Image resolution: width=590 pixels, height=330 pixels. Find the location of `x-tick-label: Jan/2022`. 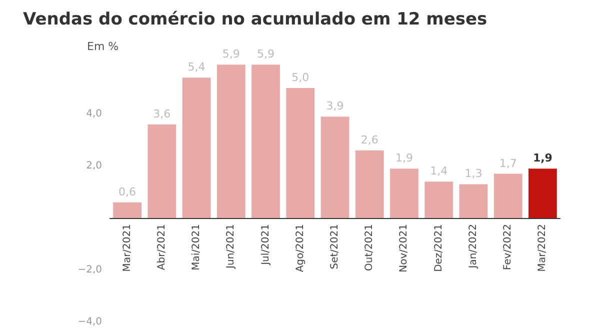

x-tick-label: Jan/2022 is located at coordinates (473, 247).